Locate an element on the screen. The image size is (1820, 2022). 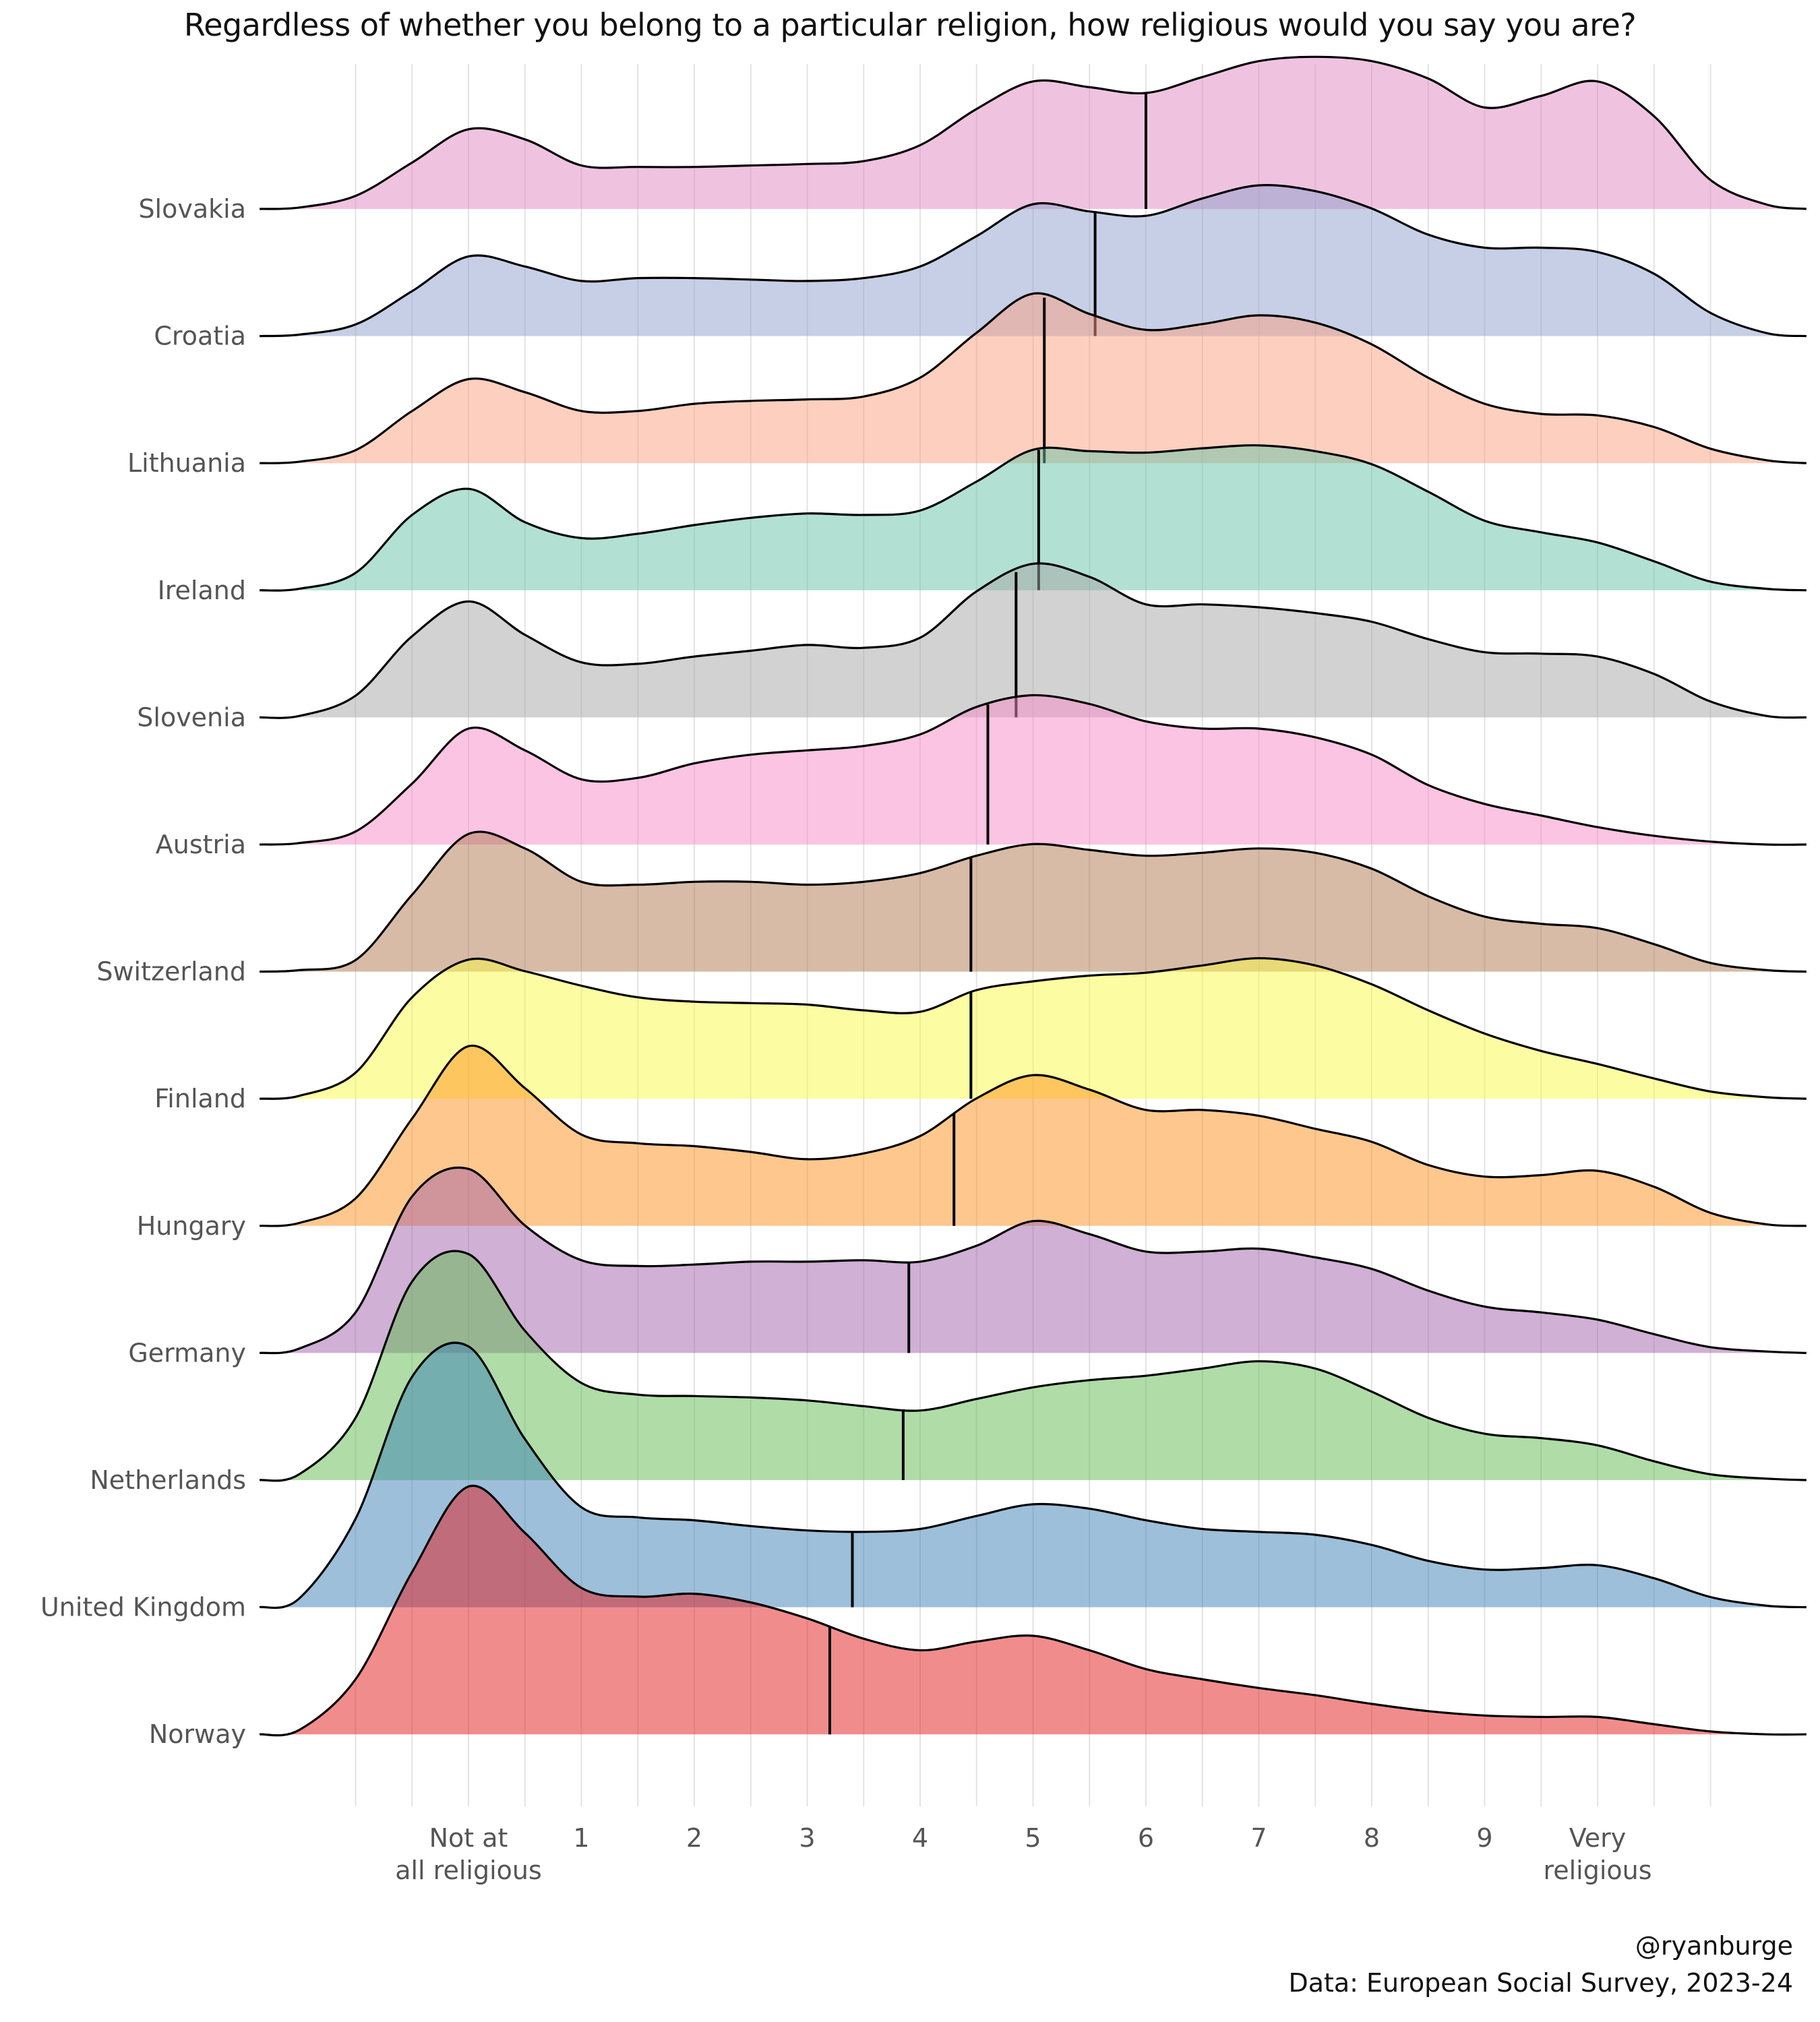
x-tick-label: 3 is located at coordinates (807, 1838).